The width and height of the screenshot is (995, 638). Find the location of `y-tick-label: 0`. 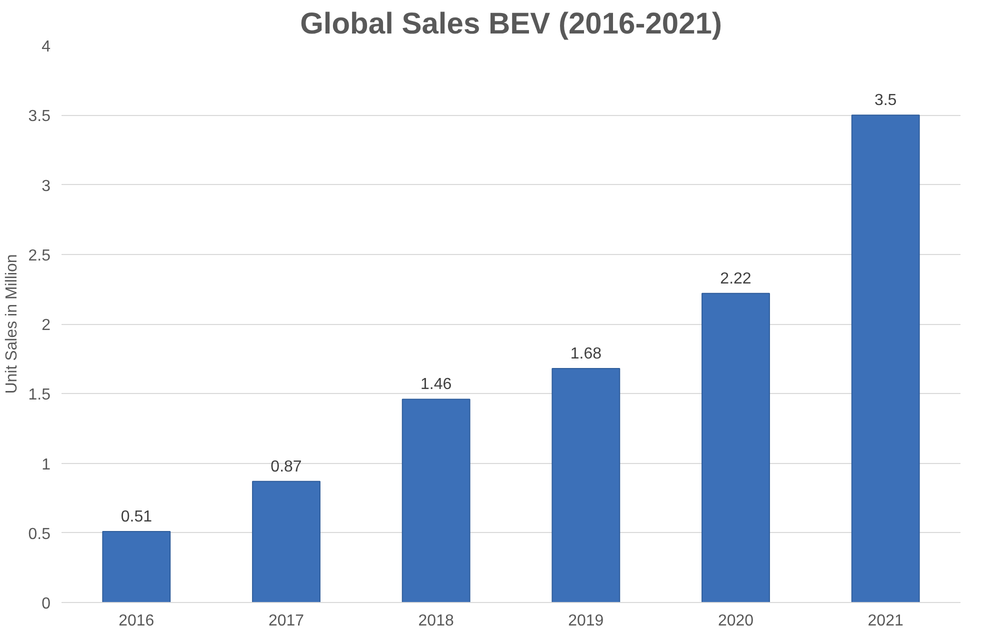

y-tick-label: 0 is located at coordinates (46, 604).